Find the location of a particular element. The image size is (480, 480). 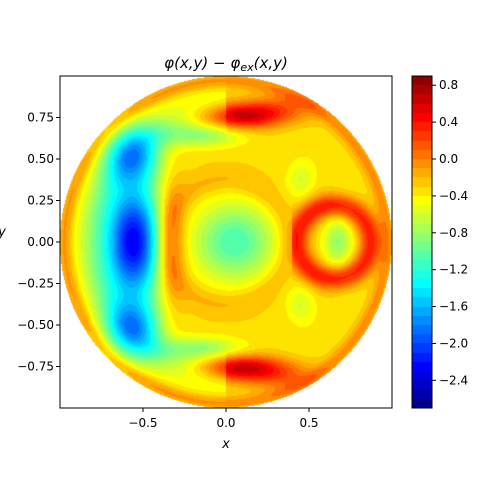

colorbar-frame is located at coordinates (422, 242).